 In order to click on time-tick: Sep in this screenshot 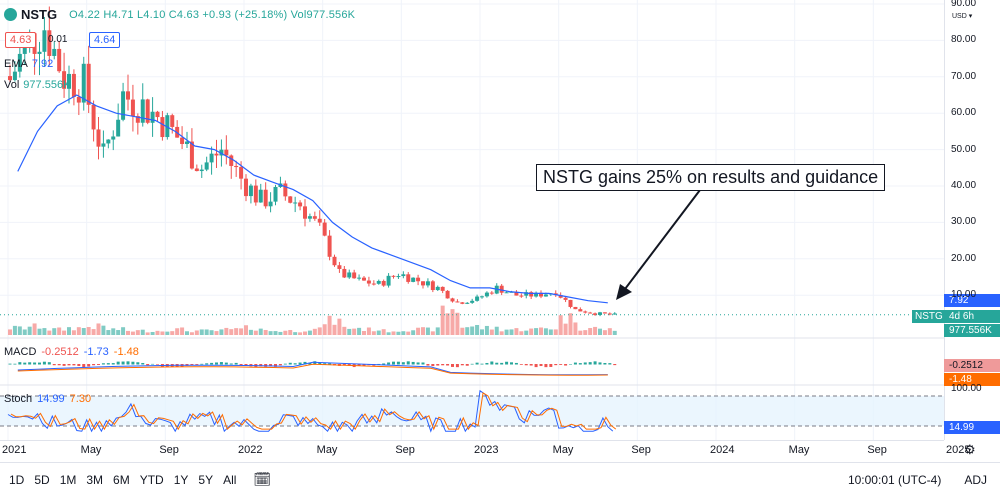, I will do `click(169, 450)`.